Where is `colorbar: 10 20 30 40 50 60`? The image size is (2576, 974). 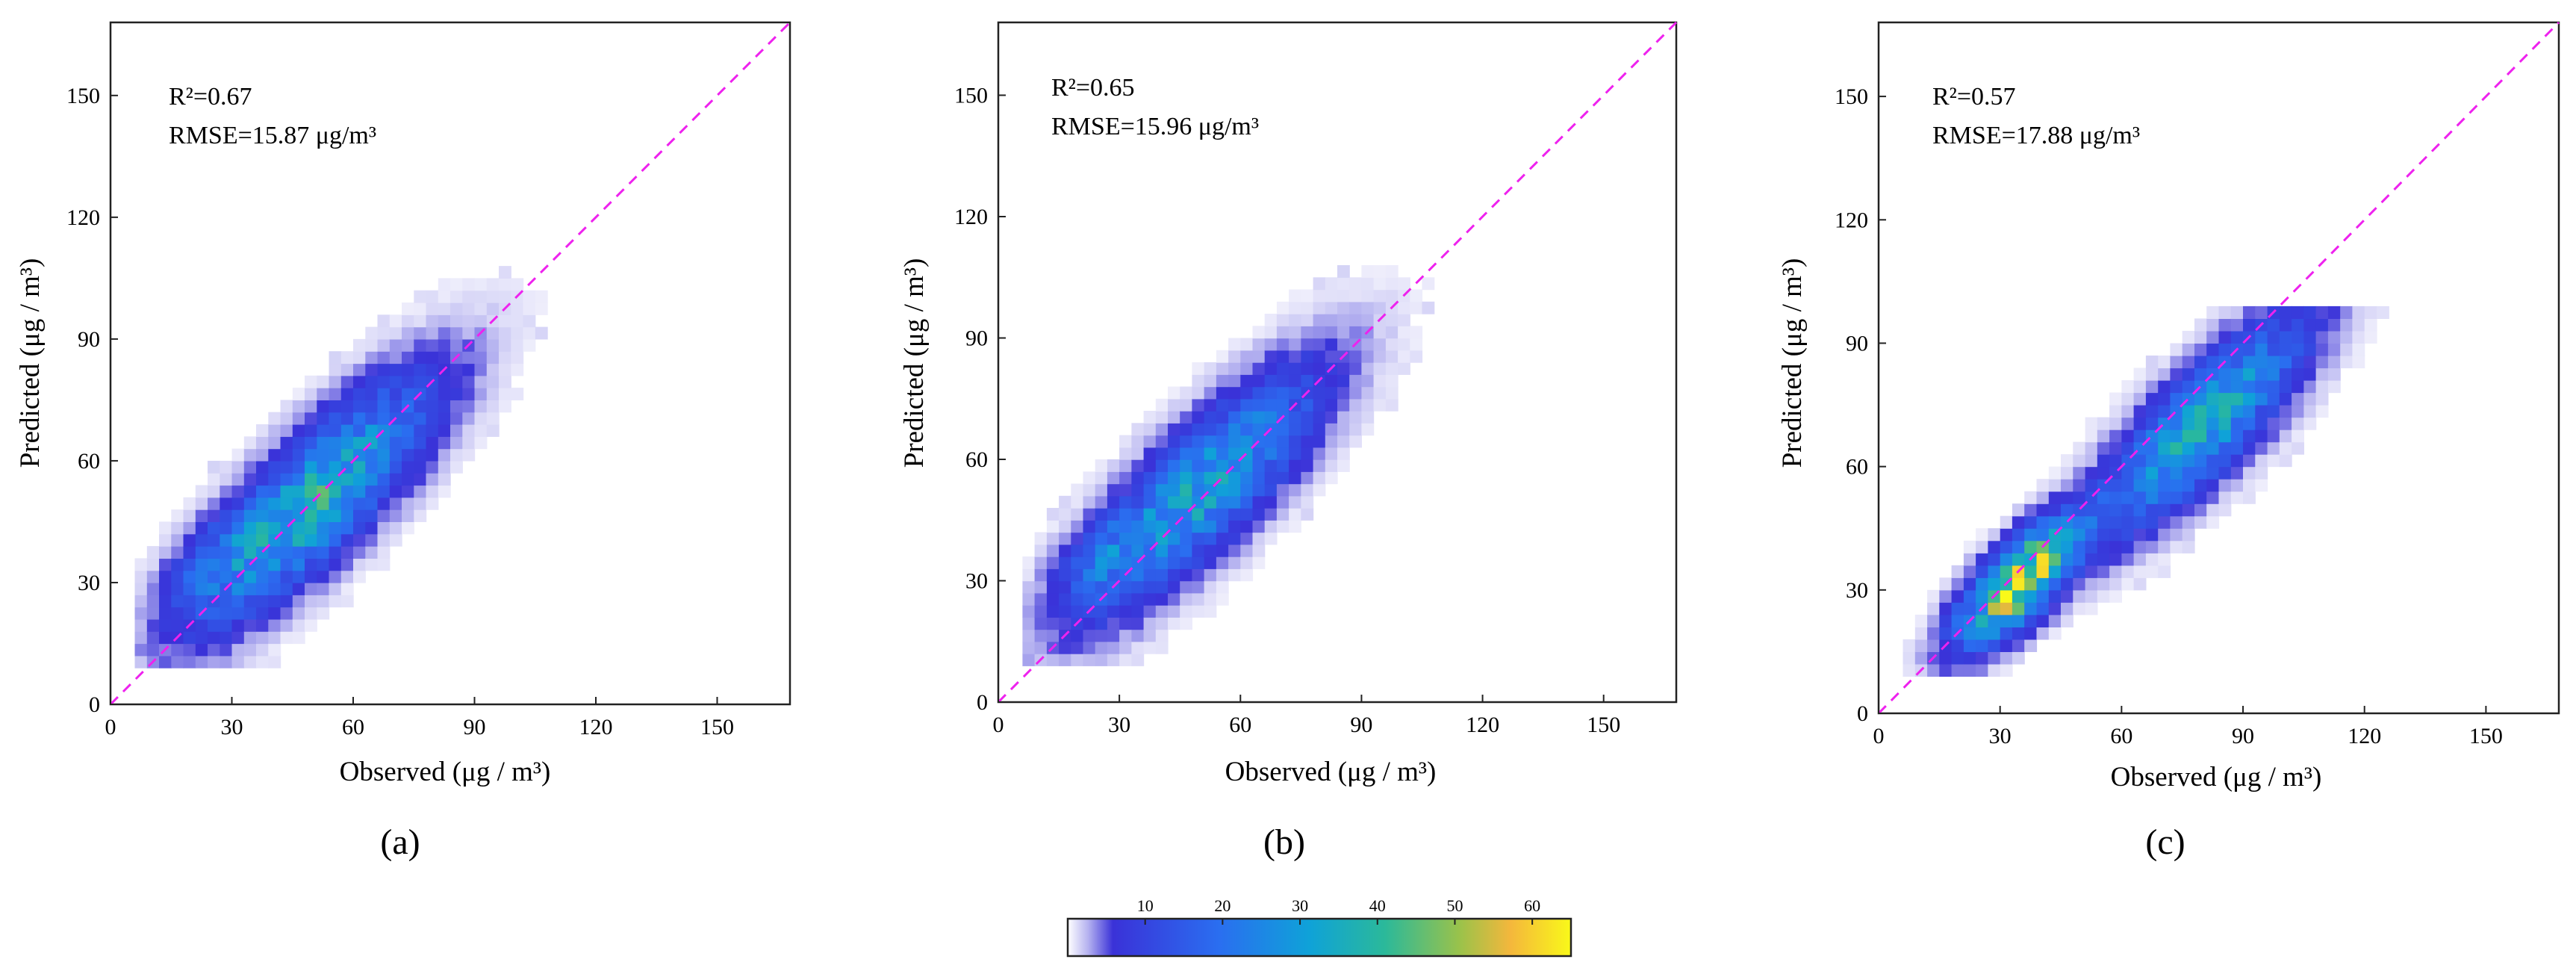 colorbar: 10 20 30 40 50 60 is located at coordinates (1319, 927).